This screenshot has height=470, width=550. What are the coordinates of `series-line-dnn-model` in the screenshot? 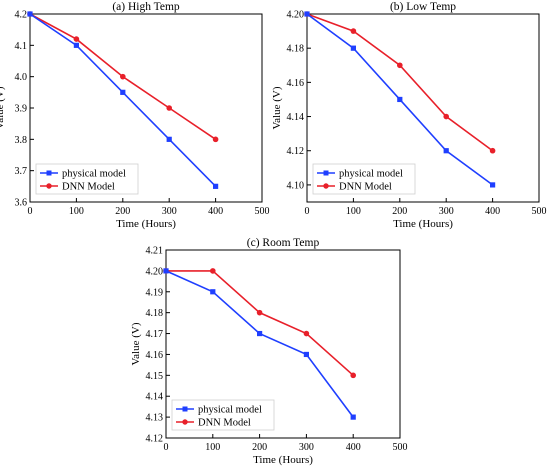 It's located at (260, 323).